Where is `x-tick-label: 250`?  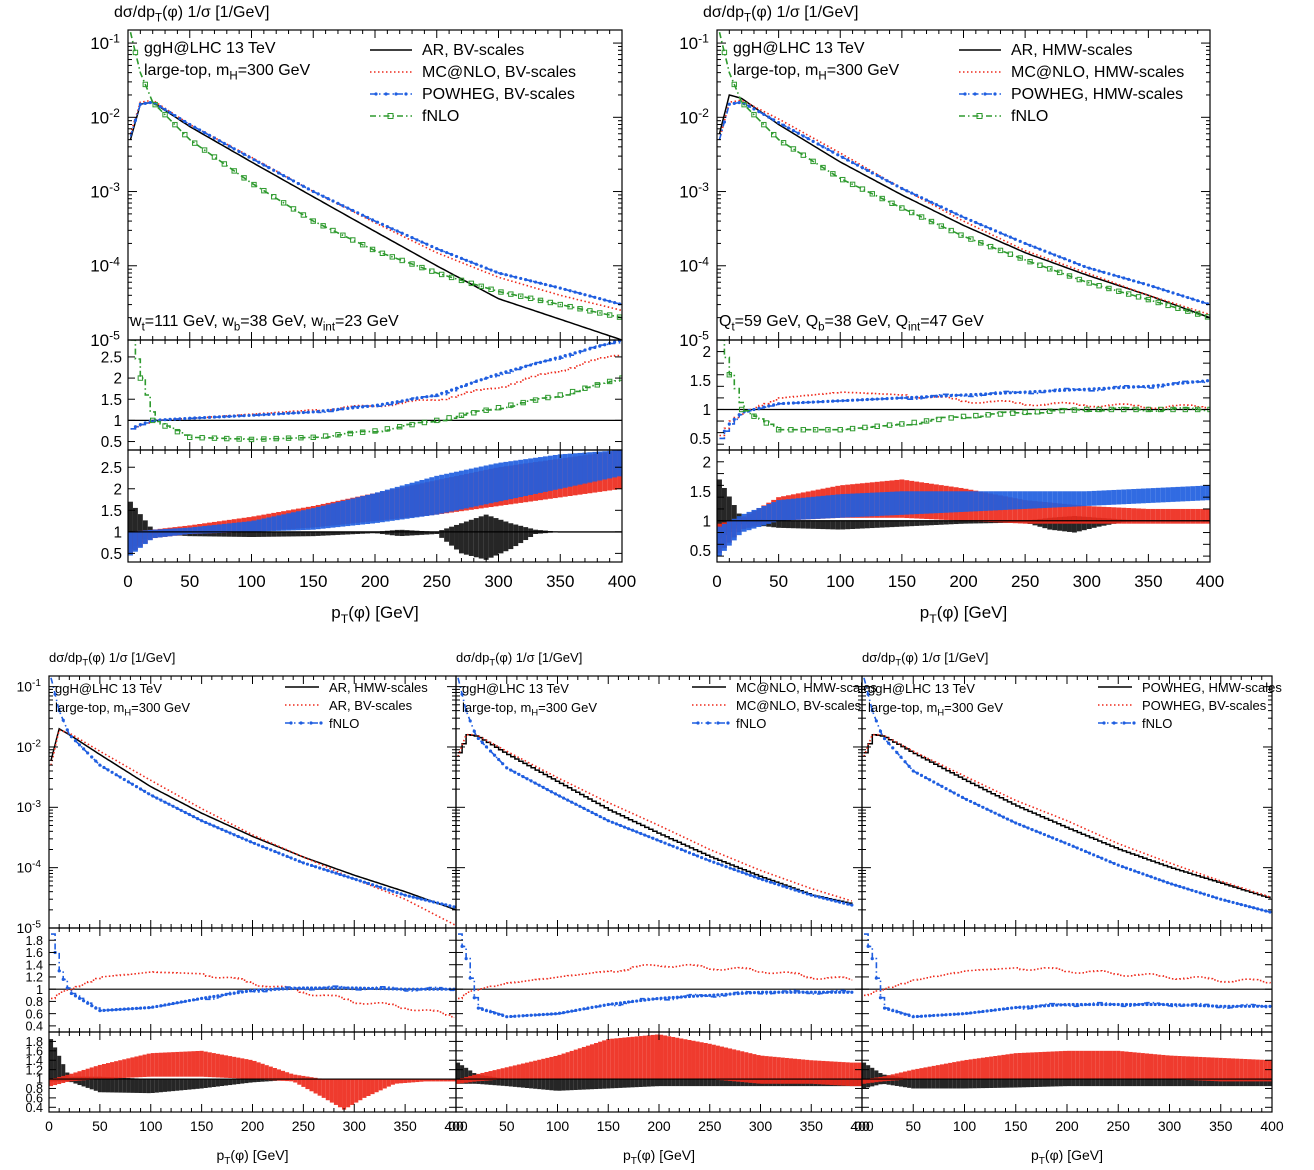
x-tick-label: 250 is located at coordinates (1119, 1126).